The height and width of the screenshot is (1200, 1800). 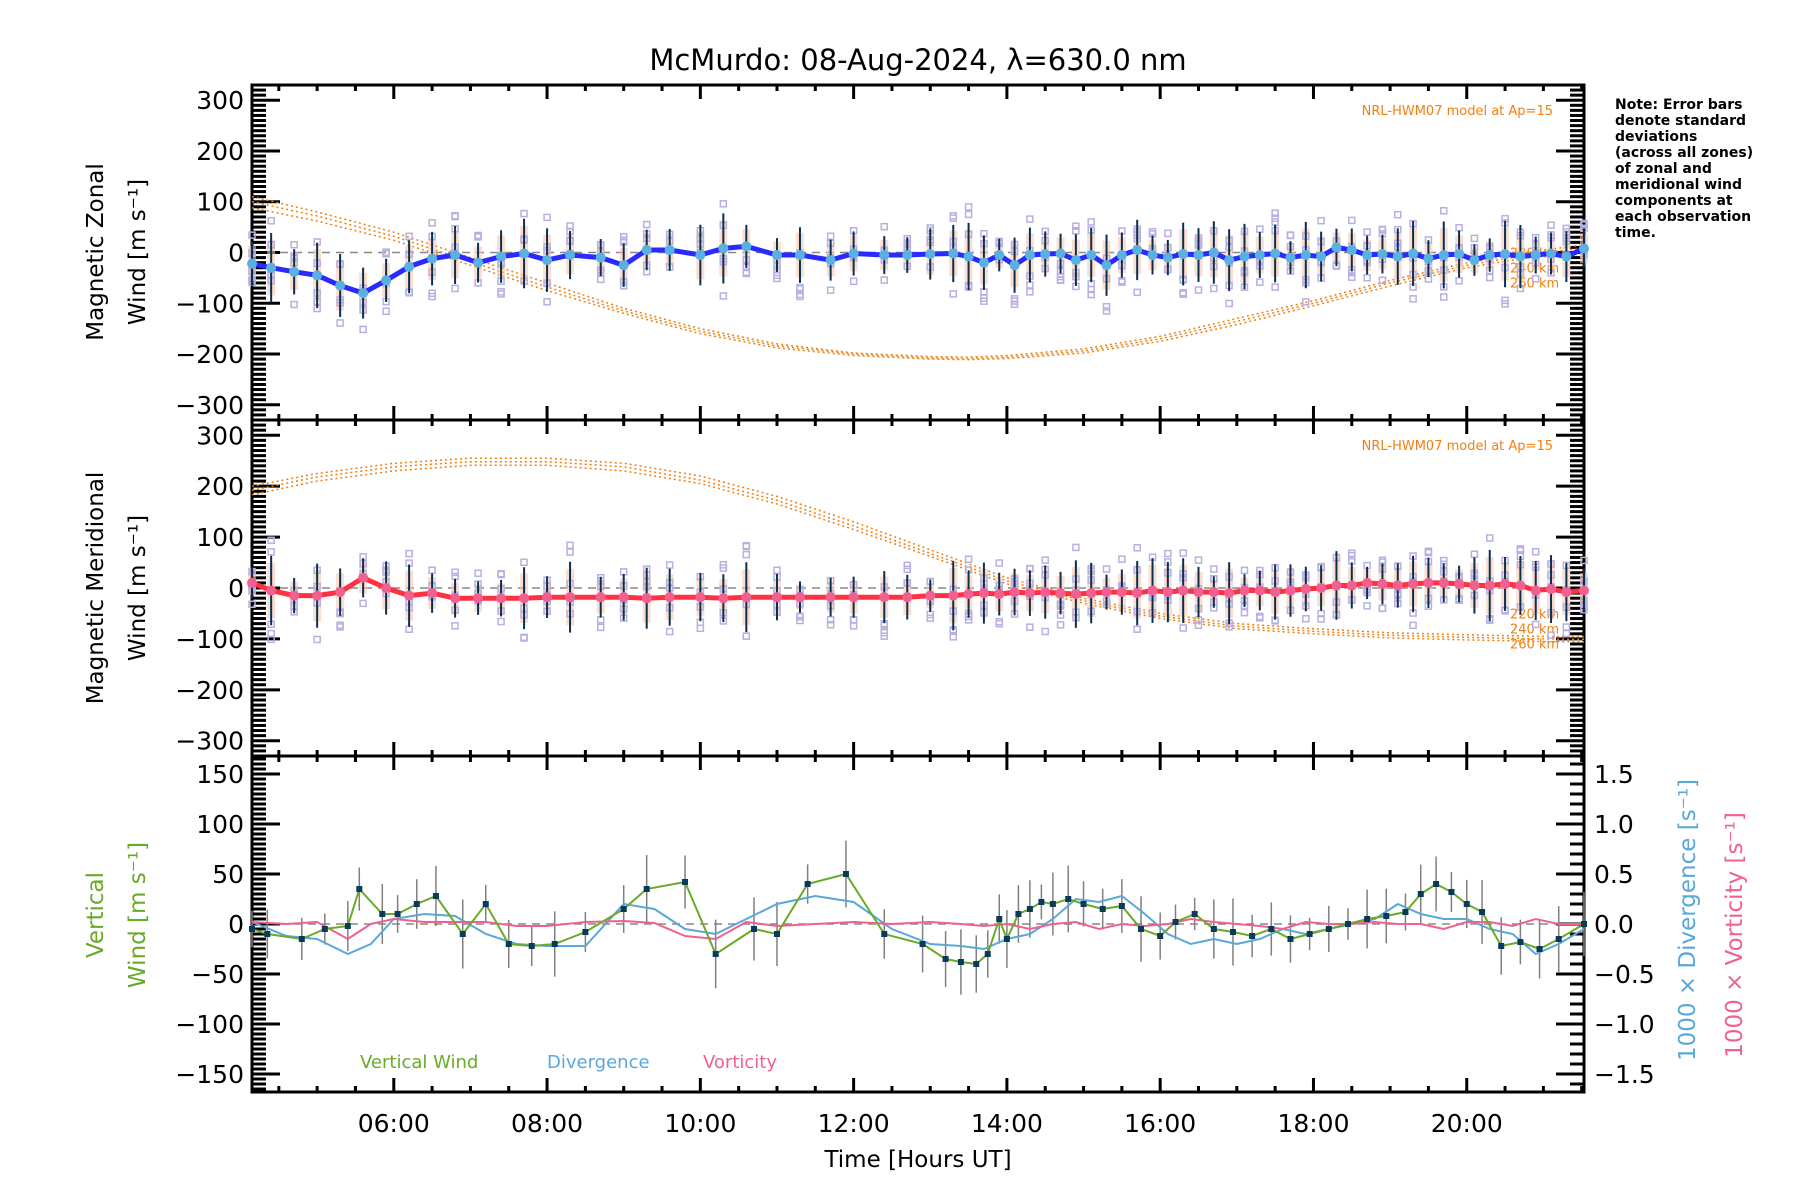 I want to click on y-tick-label: 0, so click(x=236, y=588).